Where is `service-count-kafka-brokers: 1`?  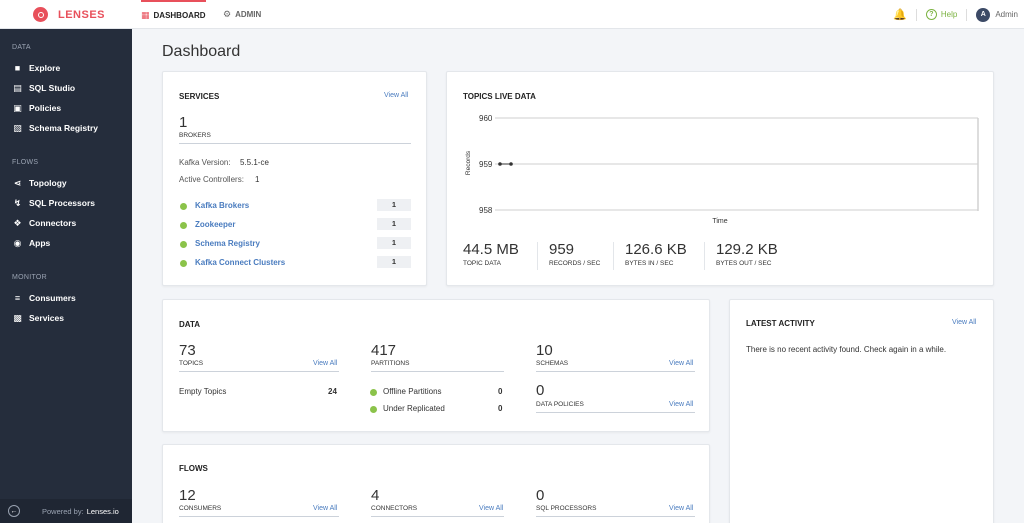 service-count-kafka-brokers: 1 is located at coordinates (394, 205).